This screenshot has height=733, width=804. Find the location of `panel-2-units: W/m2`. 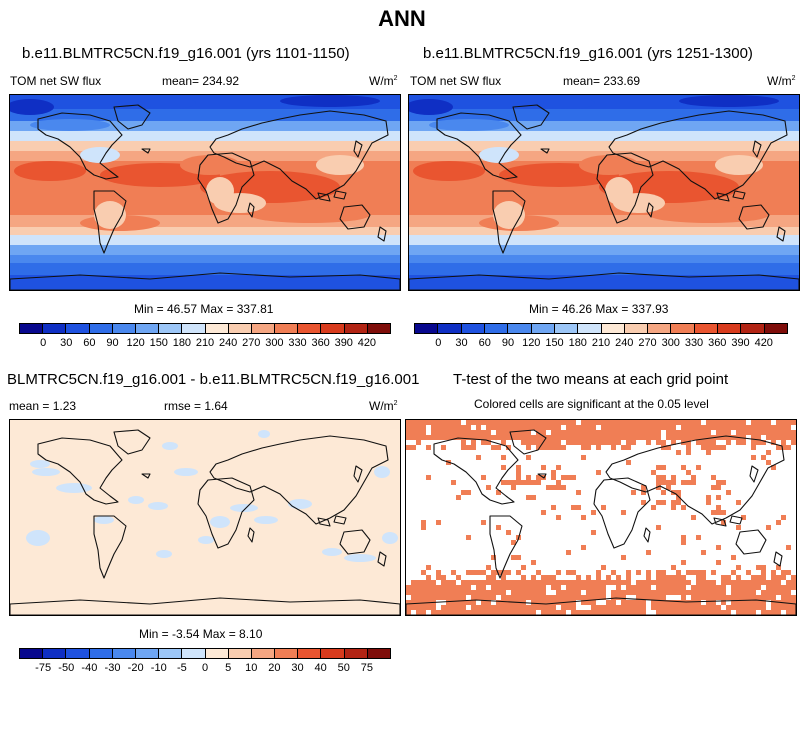

panel-2-units: W/m2 is located at coordinates (781, 81).